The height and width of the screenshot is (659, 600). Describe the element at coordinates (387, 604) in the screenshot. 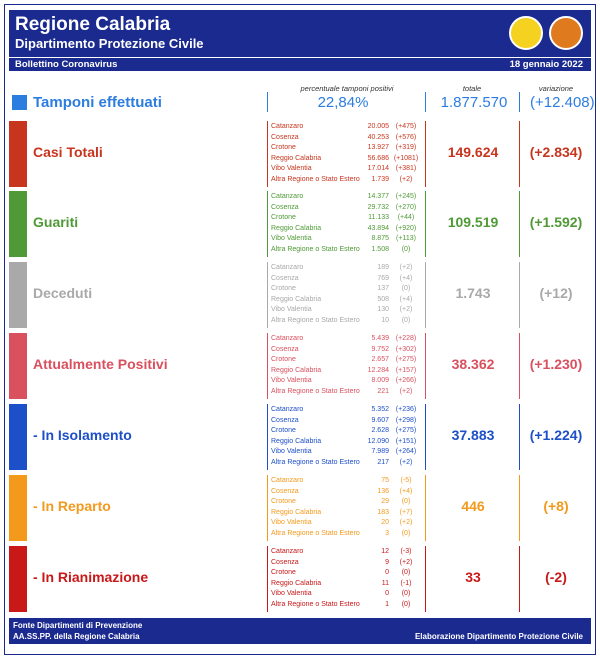

I see `province-value: 1` at that location.